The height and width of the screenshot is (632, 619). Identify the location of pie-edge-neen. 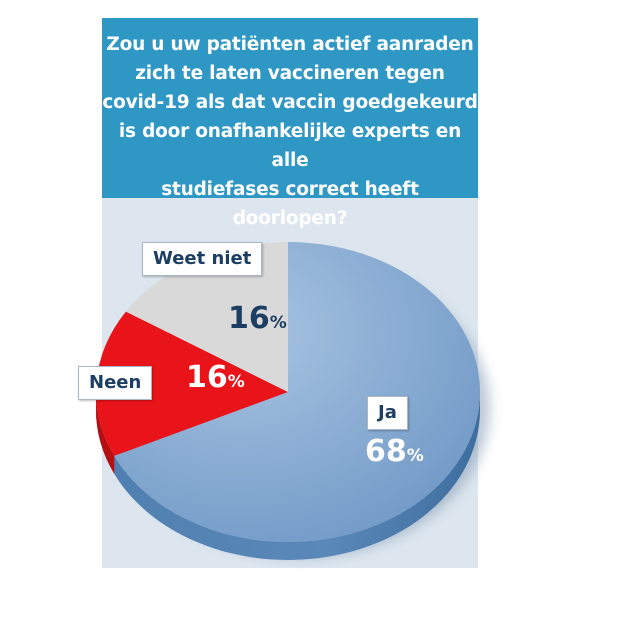
(105, 433).